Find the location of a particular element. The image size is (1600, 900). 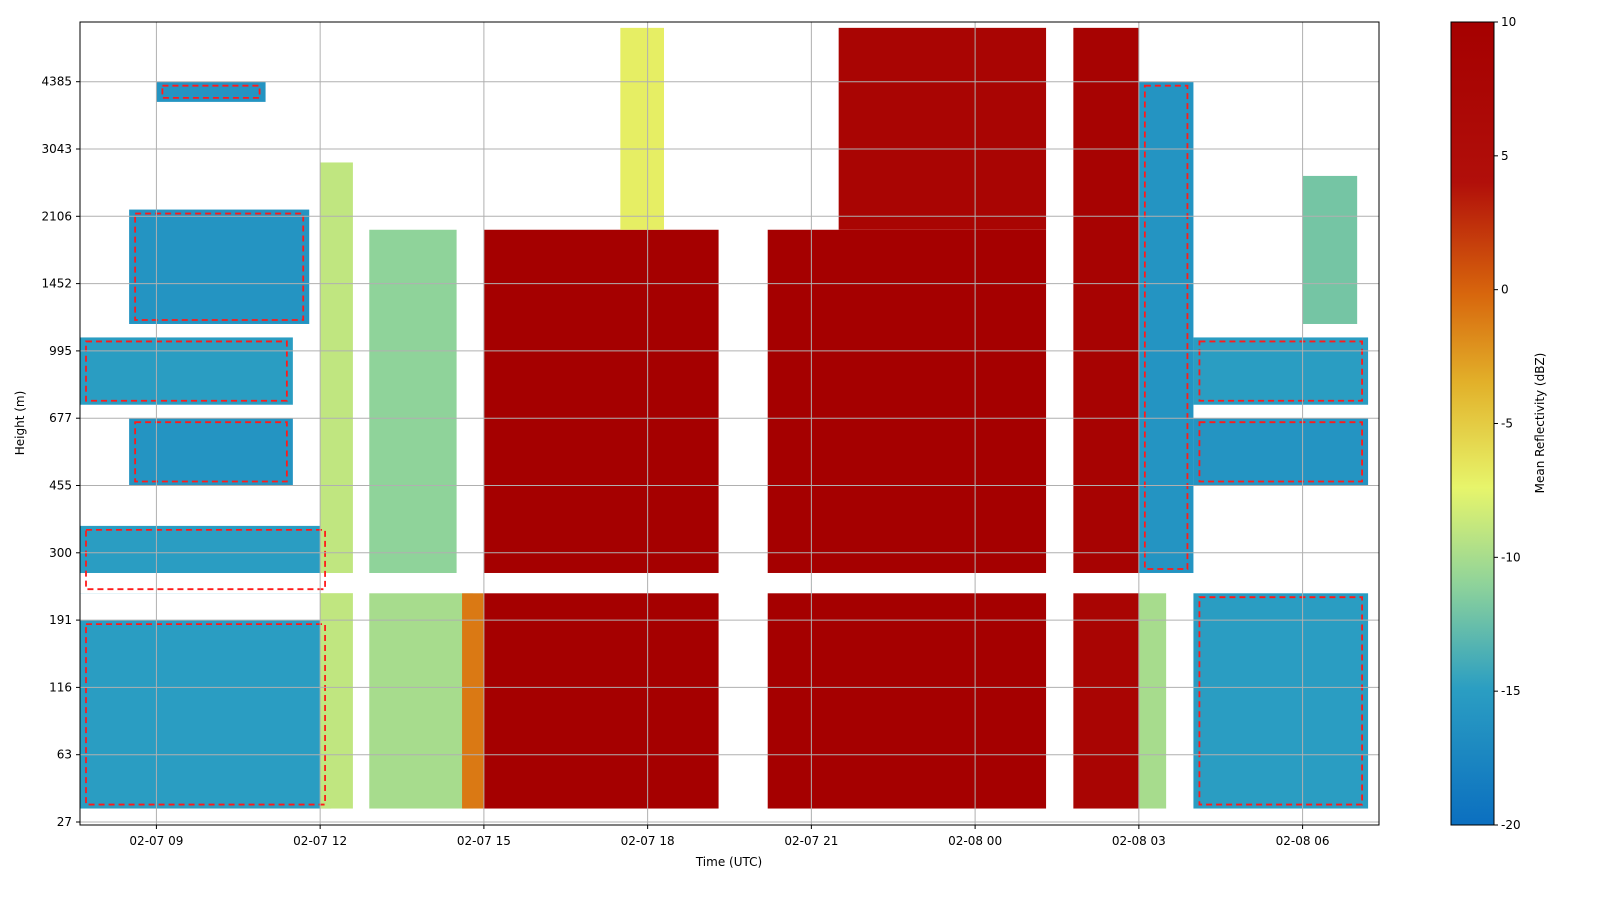

x-tick-label: 02-08 06 is located at coordinates (1303, 841).